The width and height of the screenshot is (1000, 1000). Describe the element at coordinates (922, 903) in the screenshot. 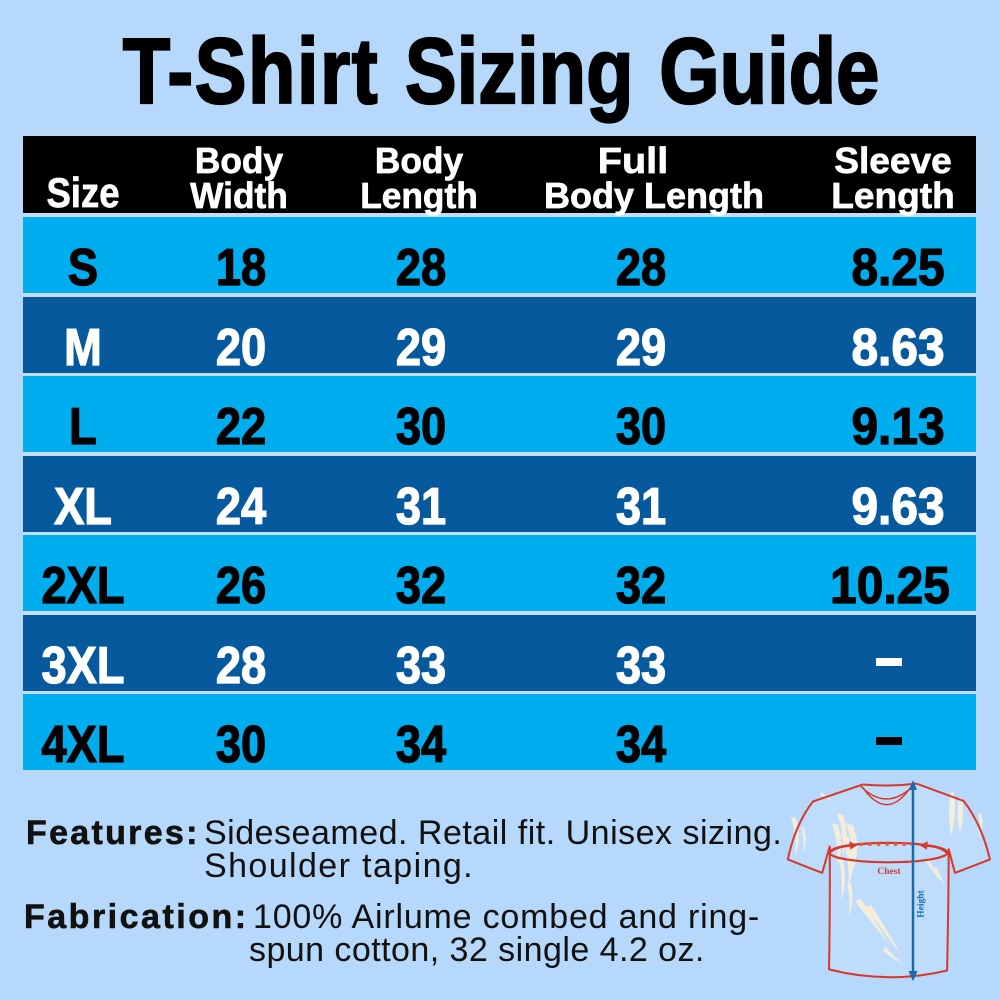

I see `svg-text: Height` at that location.